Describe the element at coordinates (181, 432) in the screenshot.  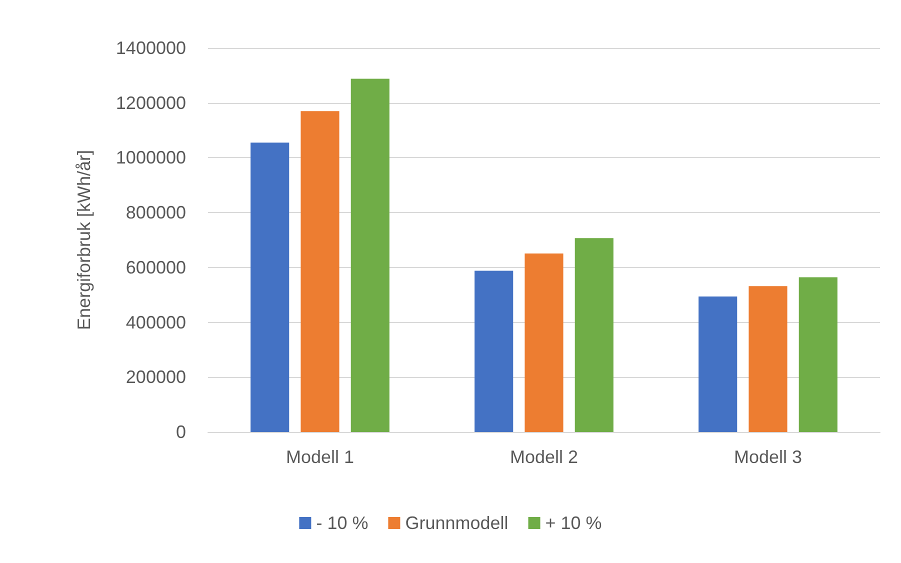
I see `y-tick-label: 0` at that location.